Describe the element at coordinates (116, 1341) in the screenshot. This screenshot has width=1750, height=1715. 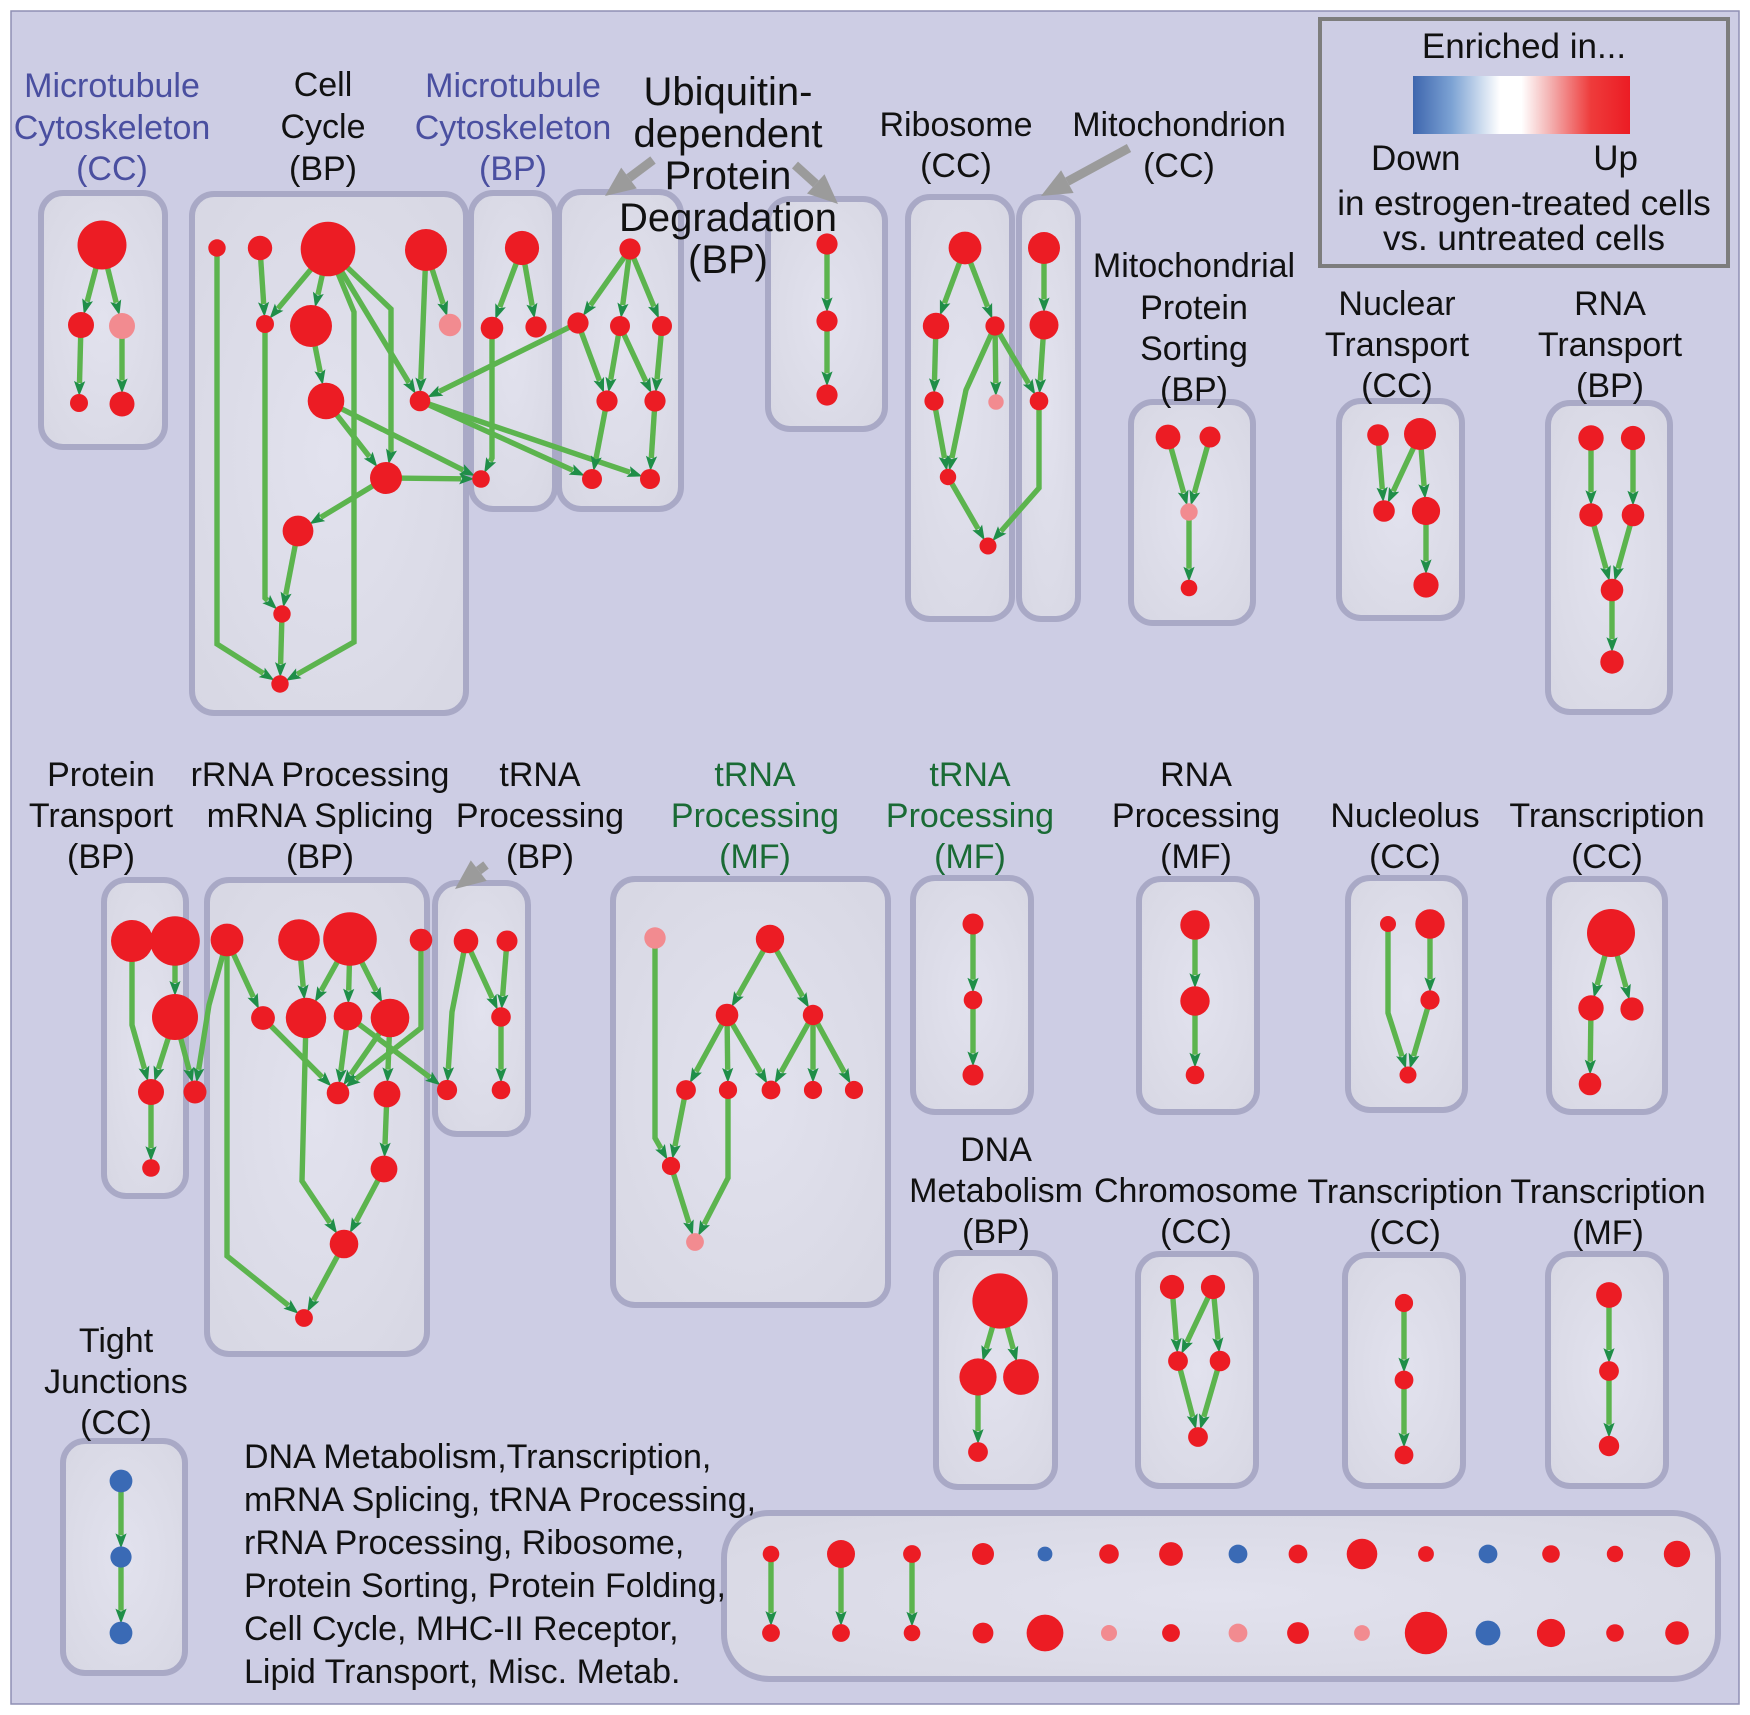
I see `svg-text: Tight` at that location.